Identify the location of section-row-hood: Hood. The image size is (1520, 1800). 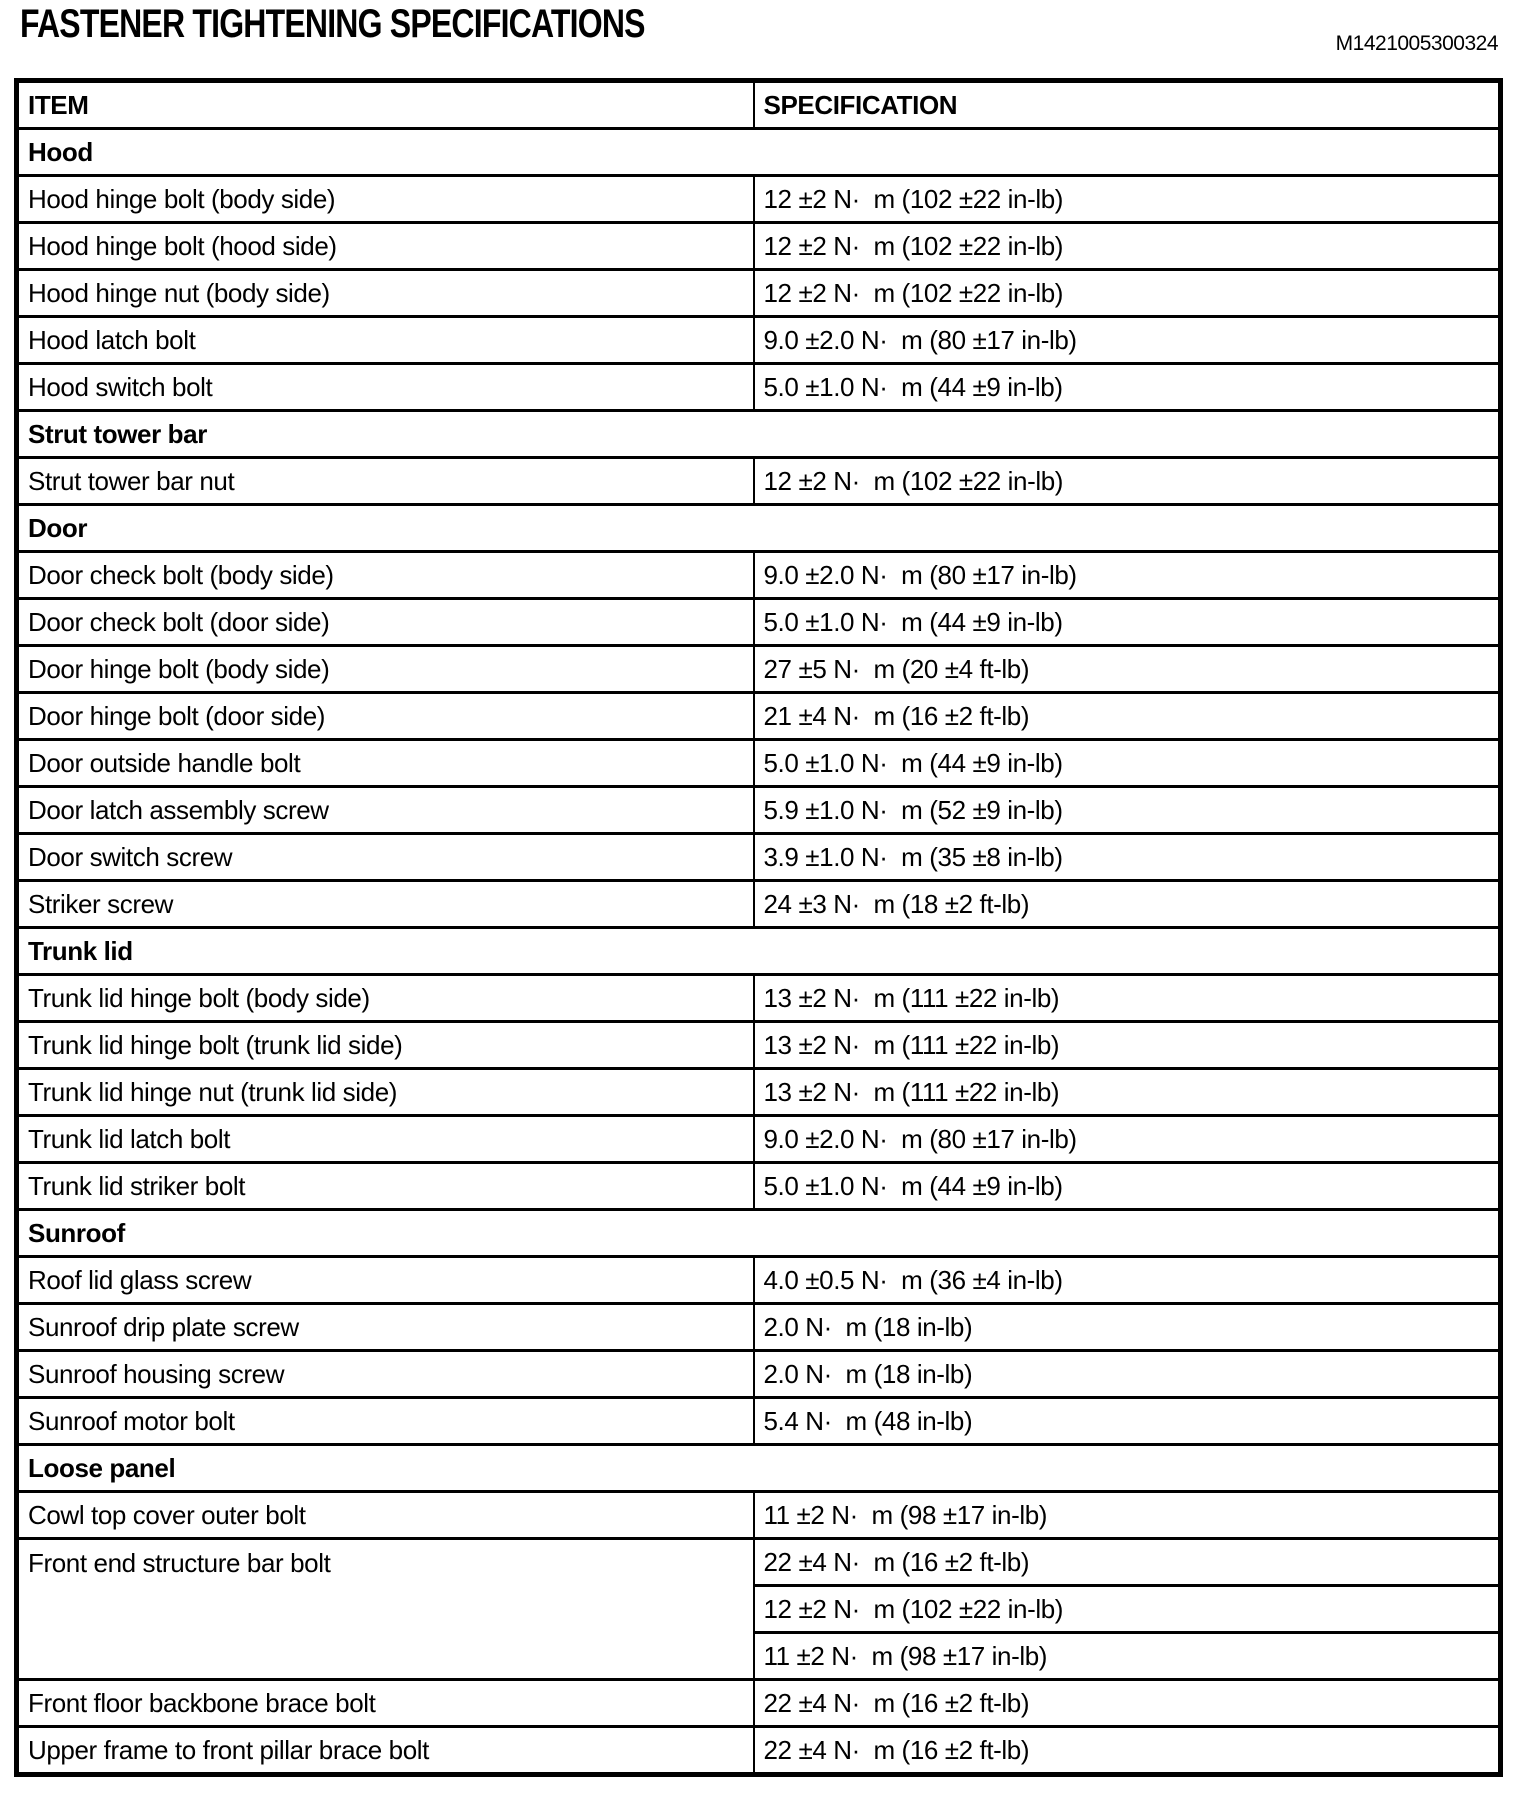
(758, 152).